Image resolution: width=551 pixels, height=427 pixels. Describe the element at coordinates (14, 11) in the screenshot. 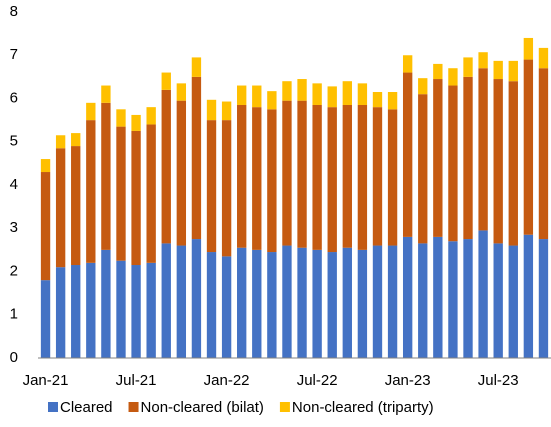

I see `y-tick-label: 8` at that location.